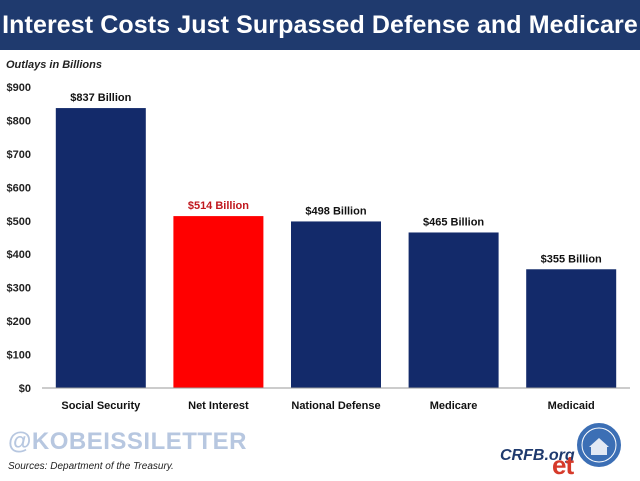  What do you see at coordinates (218, 406) in the screenshot?
I see `x-tick-label: Net Interest` at bounding box center [218, 406].